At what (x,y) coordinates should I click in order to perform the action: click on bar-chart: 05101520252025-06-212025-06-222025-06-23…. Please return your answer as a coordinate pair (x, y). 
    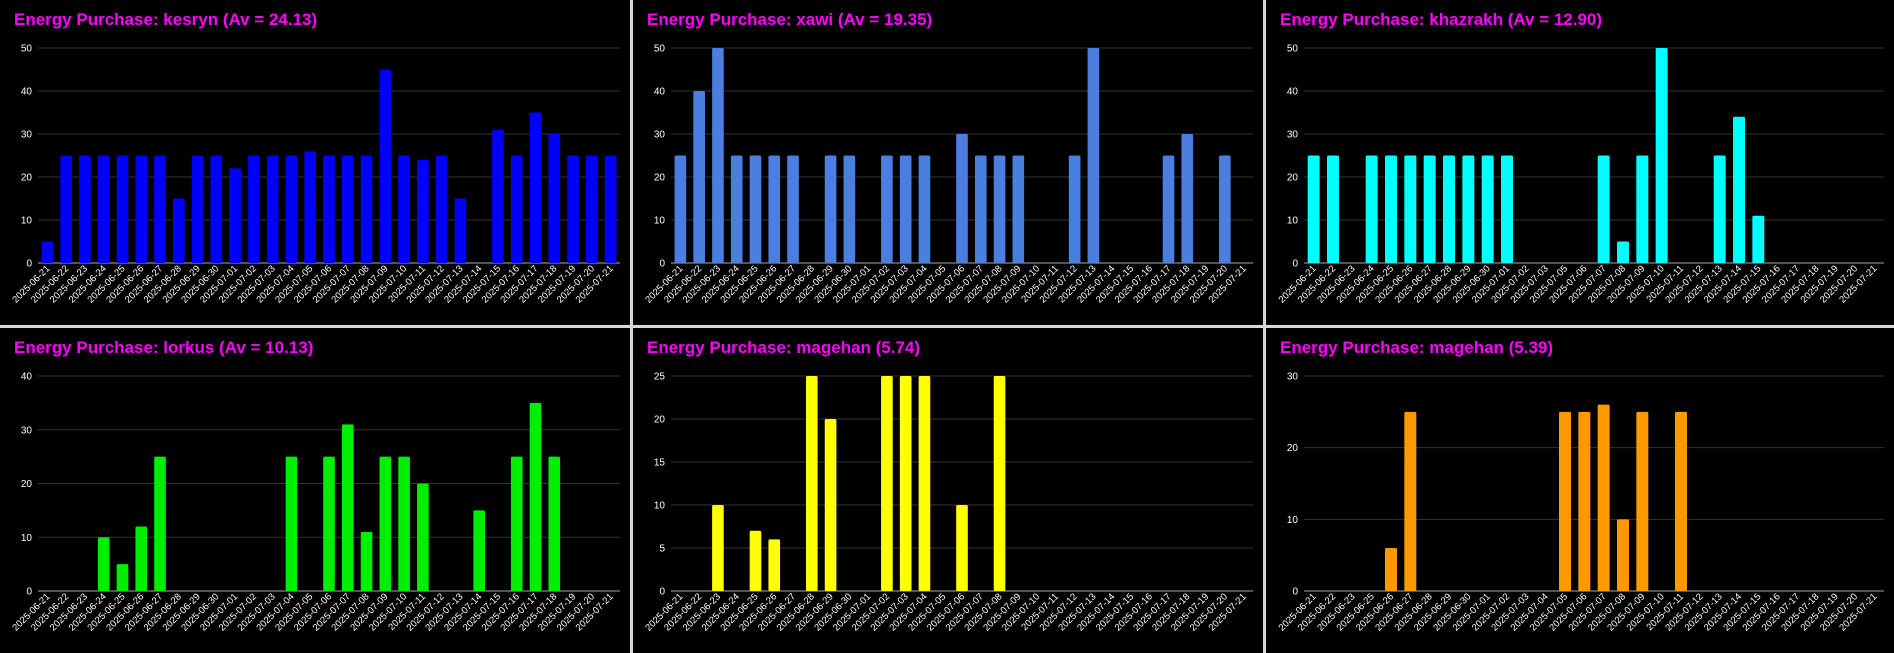
    Looking at the image, I should click on (948, 502).